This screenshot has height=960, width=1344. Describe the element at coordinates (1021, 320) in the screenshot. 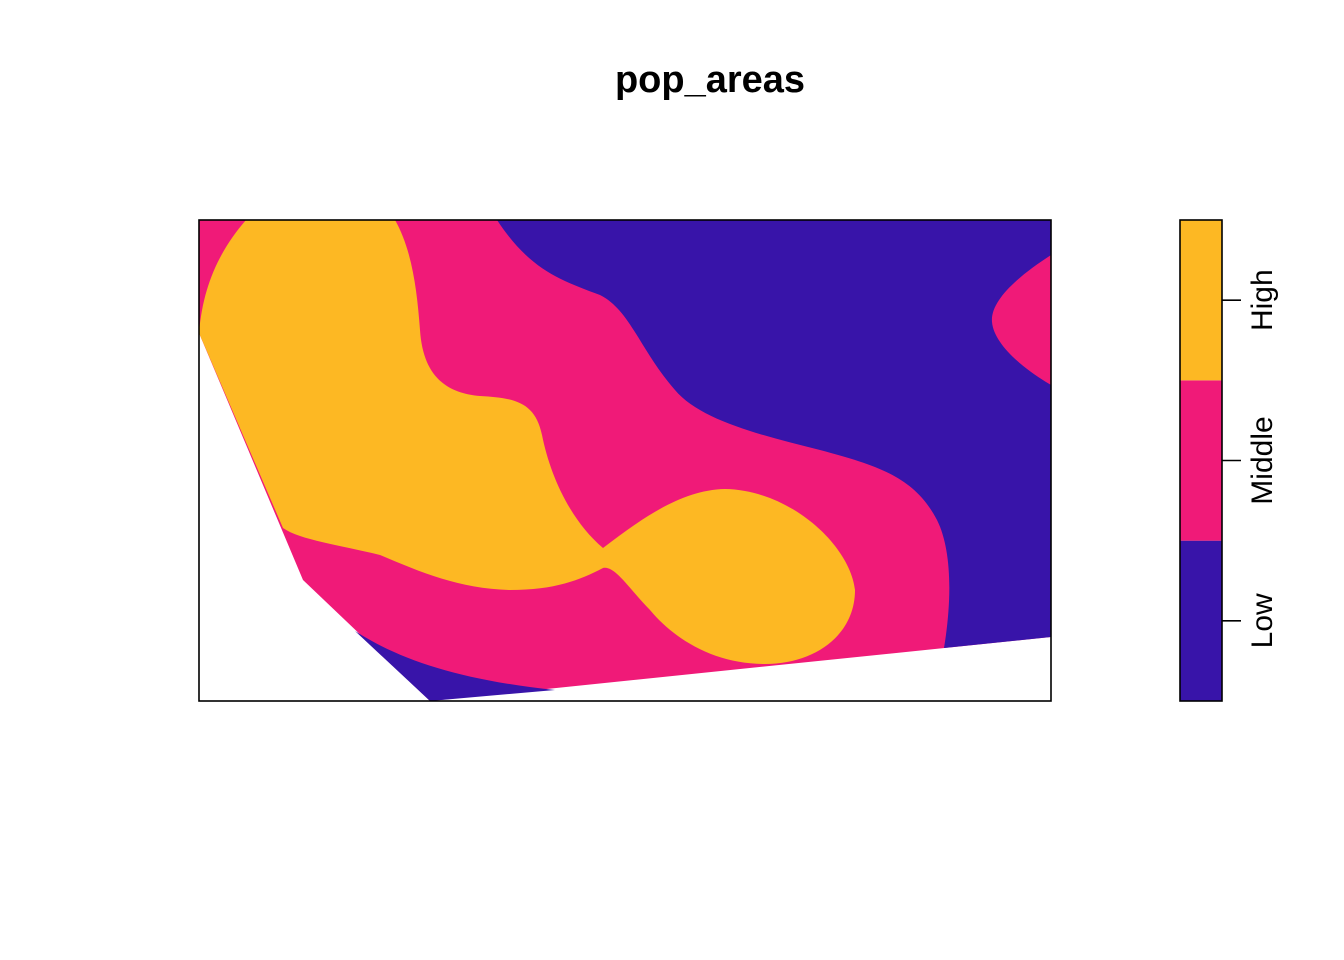

I see `region-middle-east-pocket` at that location.